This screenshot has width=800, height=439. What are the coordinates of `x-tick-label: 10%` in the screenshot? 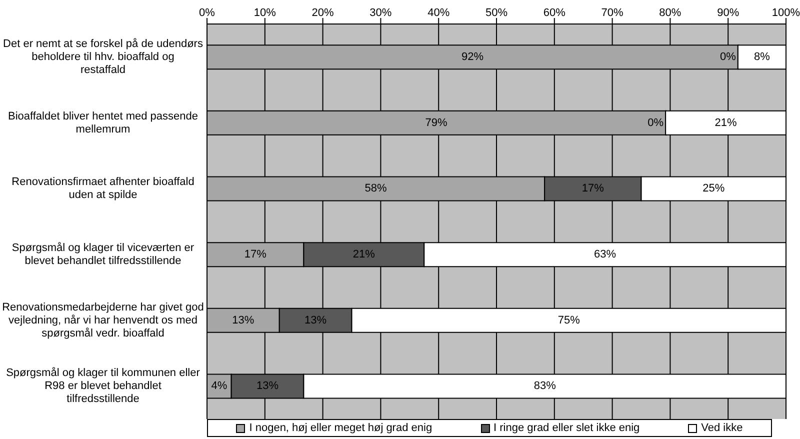 It's located at (265, 13).